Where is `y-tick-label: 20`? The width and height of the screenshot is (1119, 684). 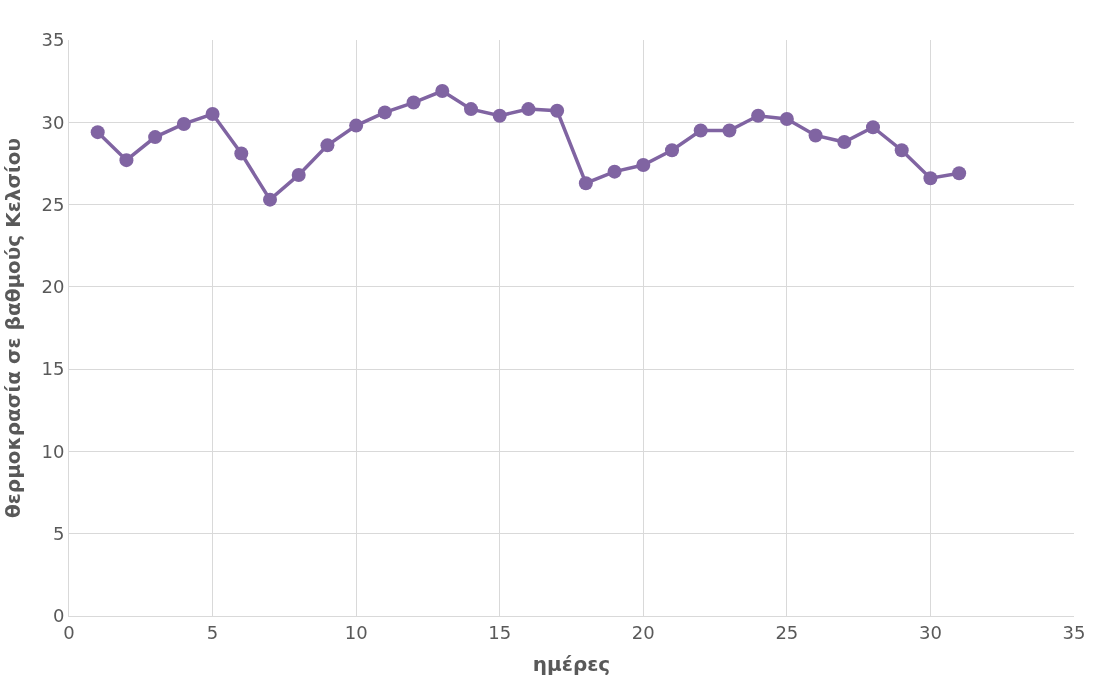 y-tick-label: 20 is located at coordinates (53, 287).